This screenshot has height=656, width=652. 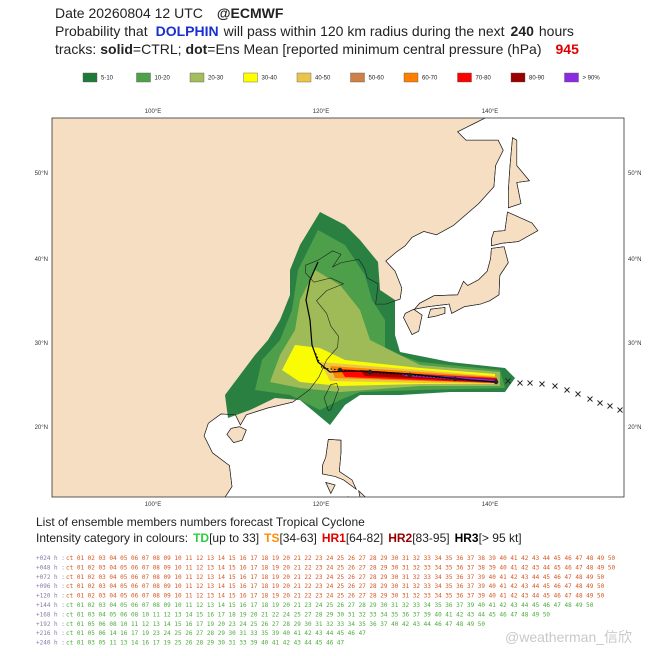 I want to click on category-code: TS, so click(x=271, y=538).